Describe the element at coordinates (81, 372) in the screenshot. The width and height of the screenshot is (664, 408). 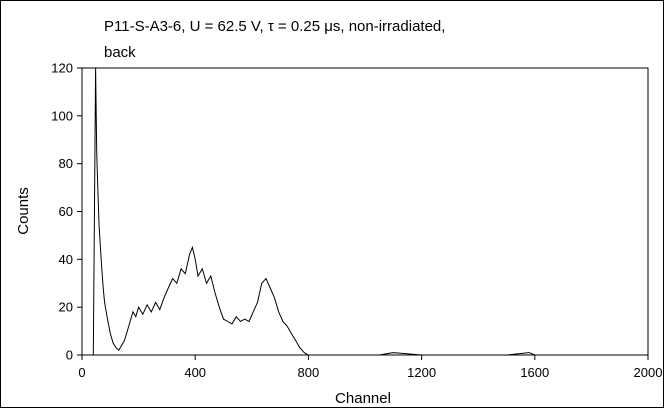
I see `x-tick-label: 0` at that location.